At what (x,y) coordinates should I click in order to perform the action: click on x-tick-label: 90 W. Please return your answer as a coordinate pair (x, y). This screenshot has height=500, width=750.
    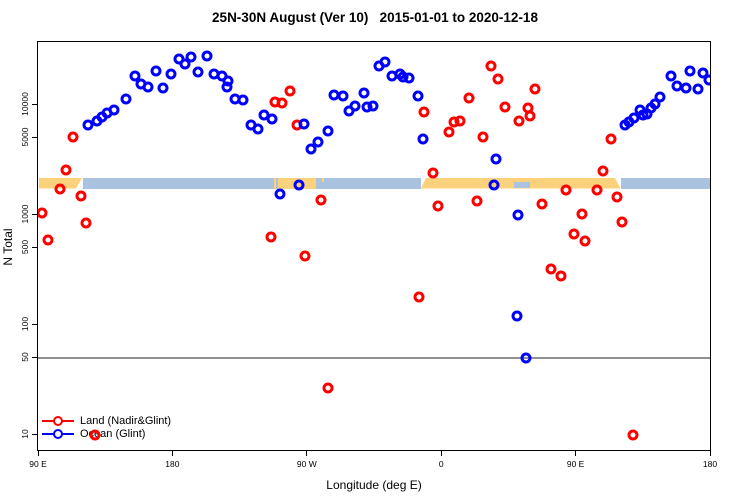
    Looking at the image, I should click on (306, 464).